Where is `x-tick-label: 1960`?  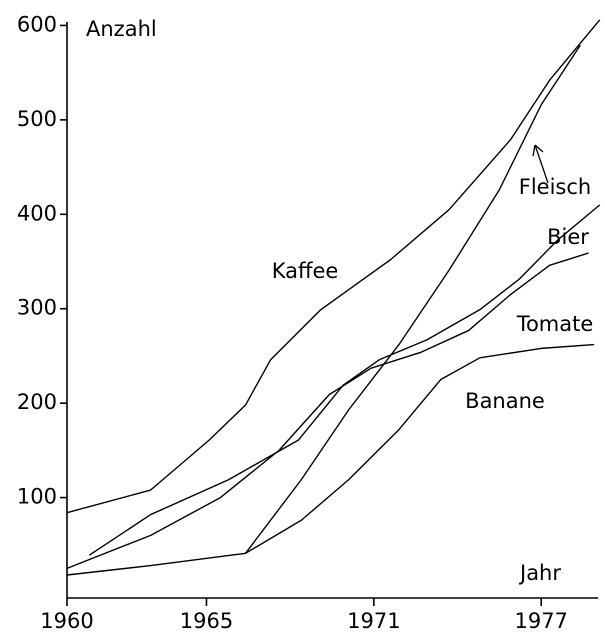 x-tick-label: 1960 is located at coordinates (66, 621).